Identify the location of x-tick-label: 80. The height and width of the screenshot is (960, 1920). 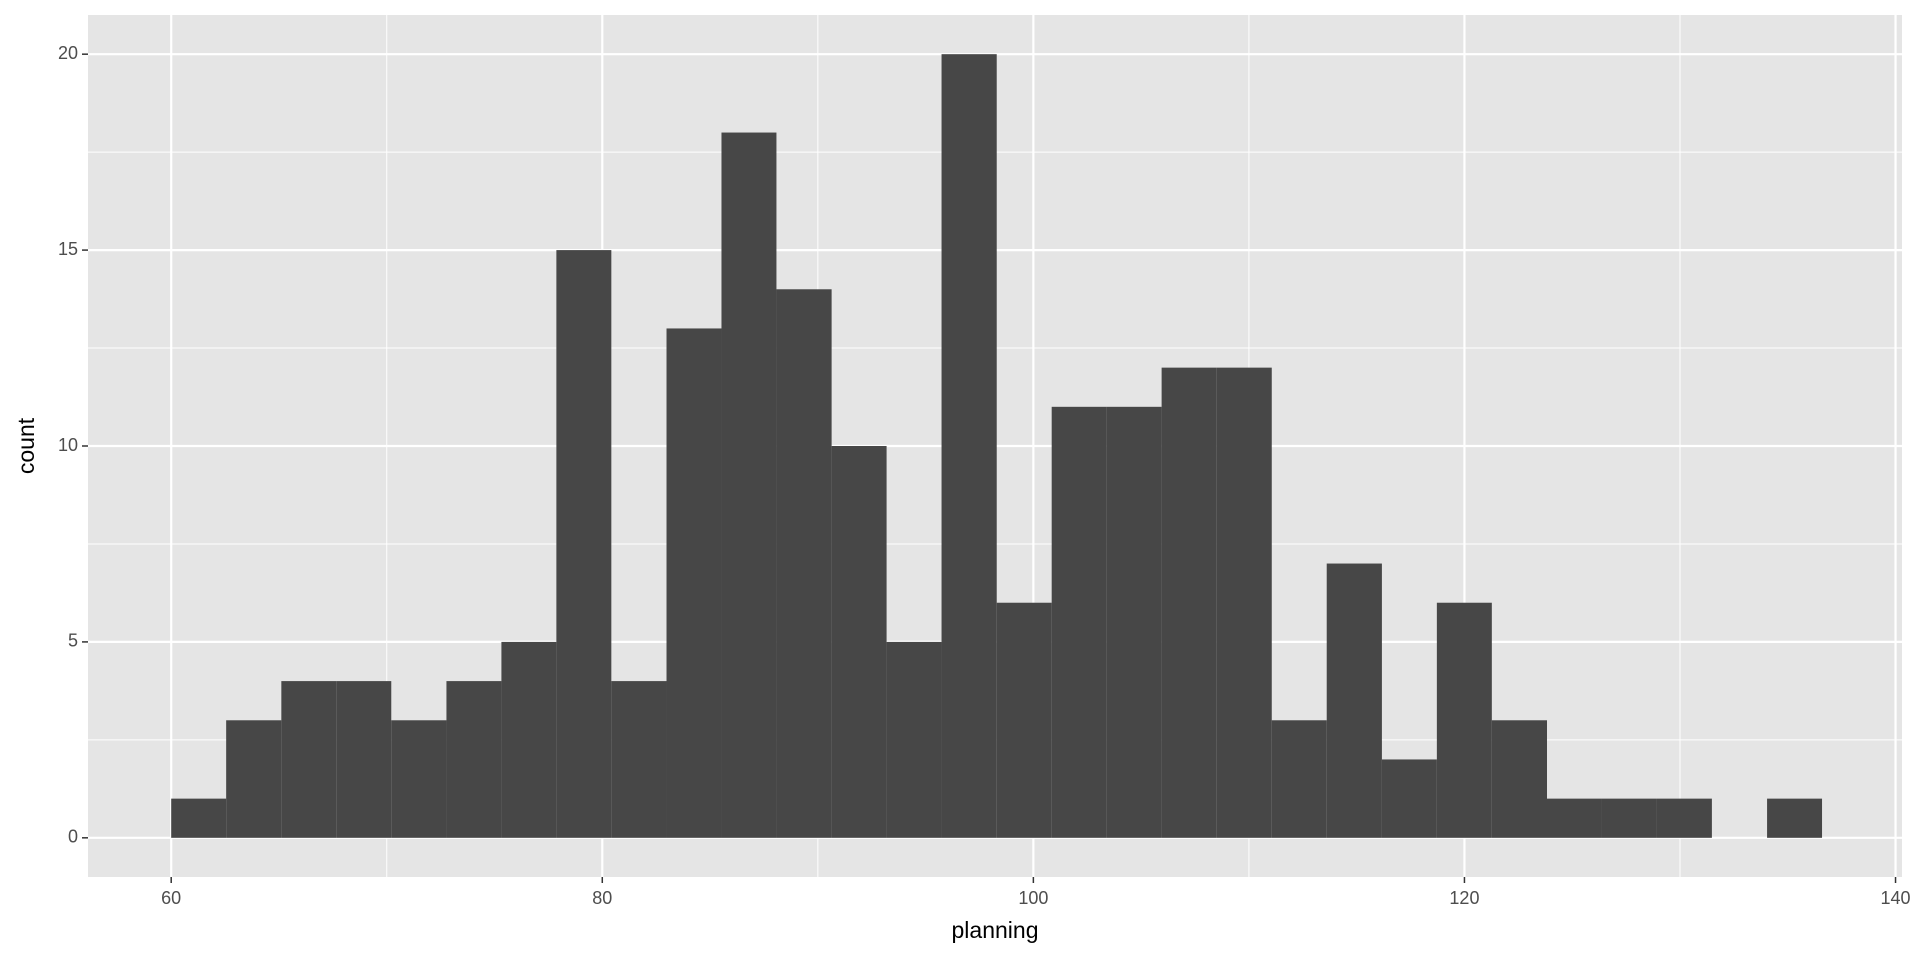
(602, 898).